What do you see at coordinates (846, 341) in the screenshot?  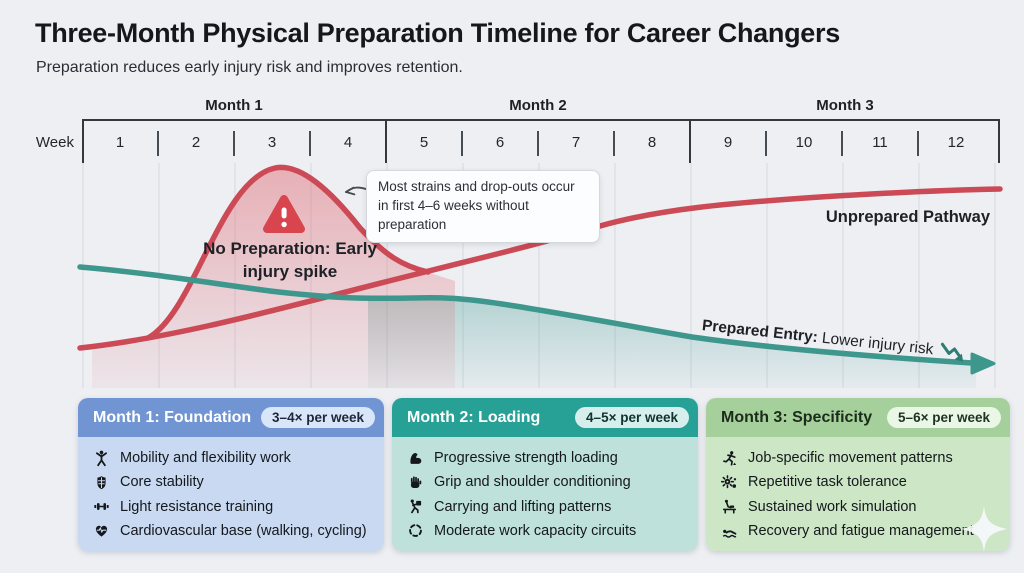 I see `prepared-entry-label: Prepared Entry: Lower injury risk` at bounding box center [846, 341].